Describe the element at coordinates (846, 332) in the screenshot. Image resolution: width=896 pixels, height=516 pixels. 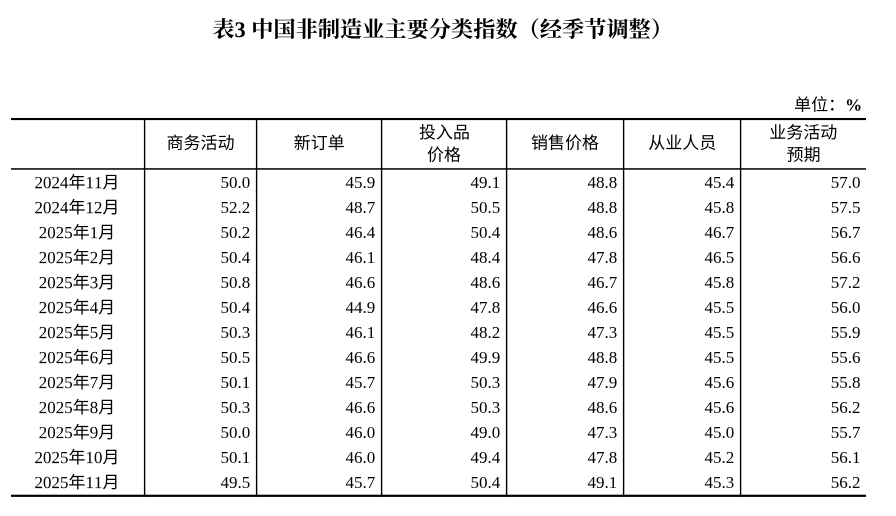
I see `svg-text: 55.9` at that location.